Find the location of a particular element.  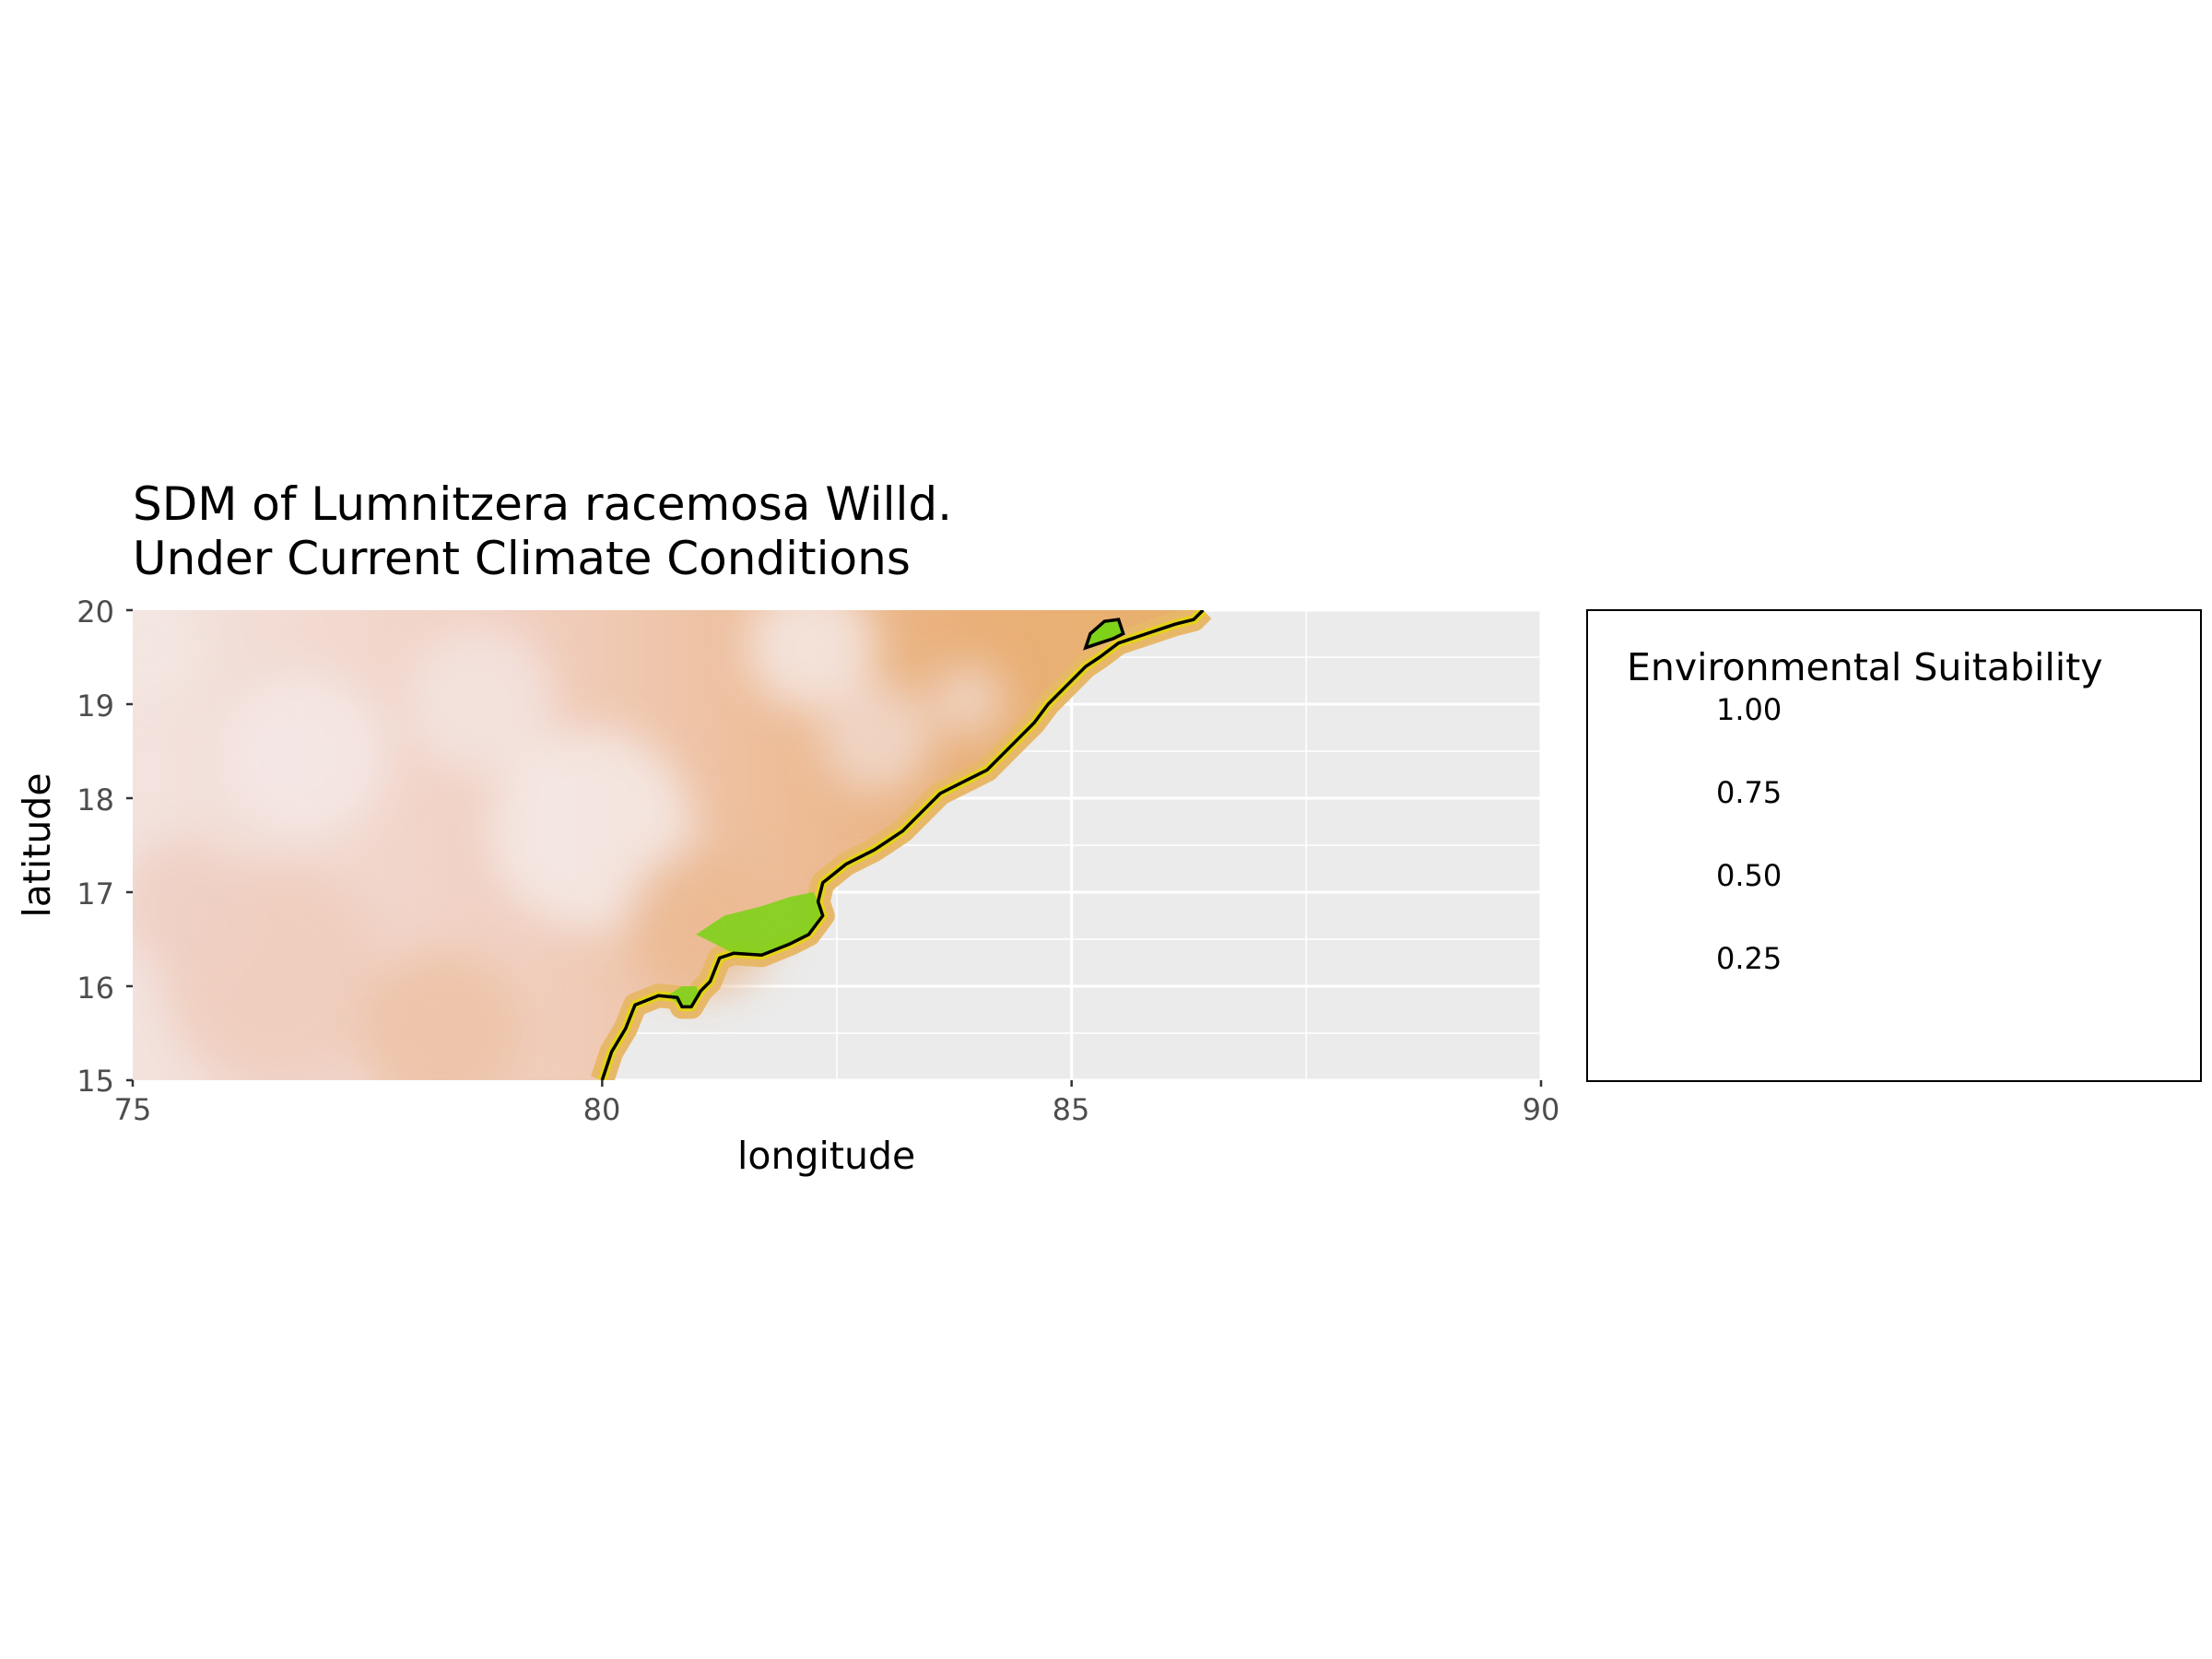

legend-title: Environmental Suitability is located at coordinates (1865, 667).